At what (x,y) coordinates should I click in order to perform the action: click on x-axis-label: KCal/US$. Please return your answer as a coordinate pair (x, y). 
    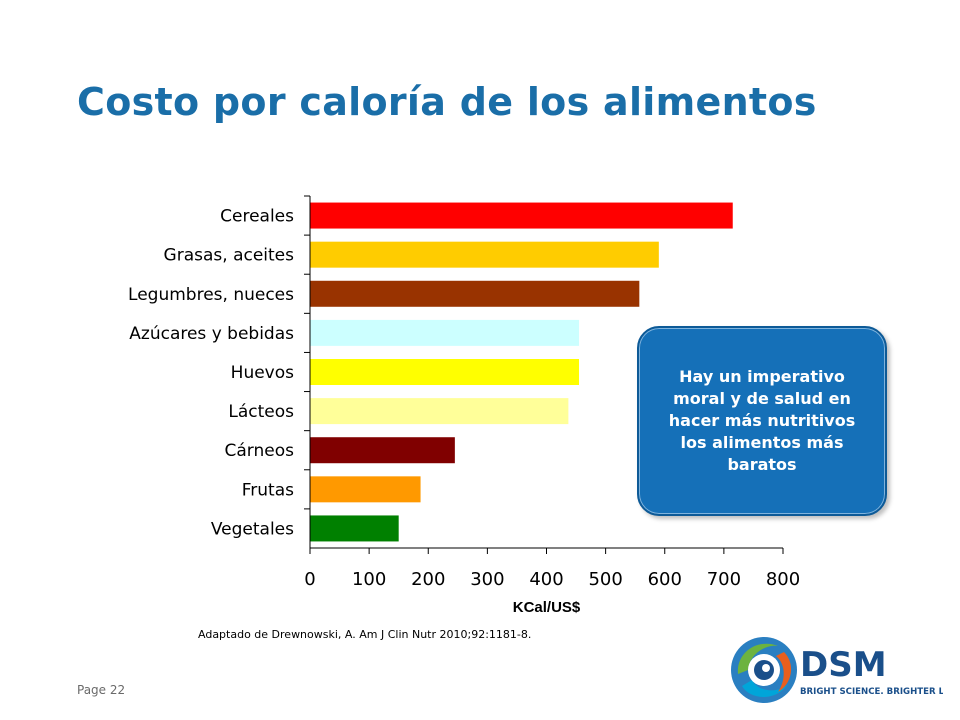
    Looking at the image, I should click on (547, 607).